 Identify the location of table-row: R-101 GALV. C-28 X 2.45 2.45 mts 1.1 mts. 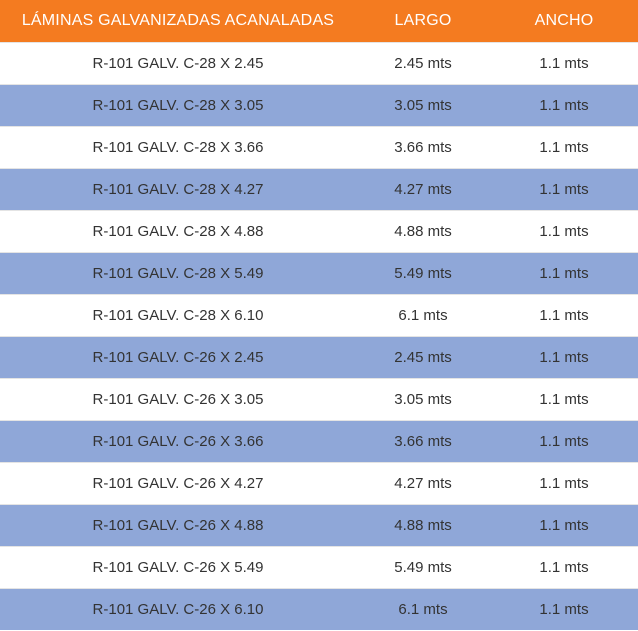
(319, 62).